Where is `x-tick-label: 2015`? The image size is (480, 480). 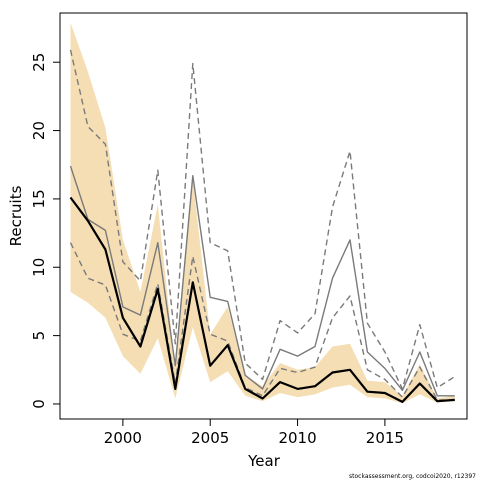 x-tick-label: 2015 is located at coordinates (385, 438).